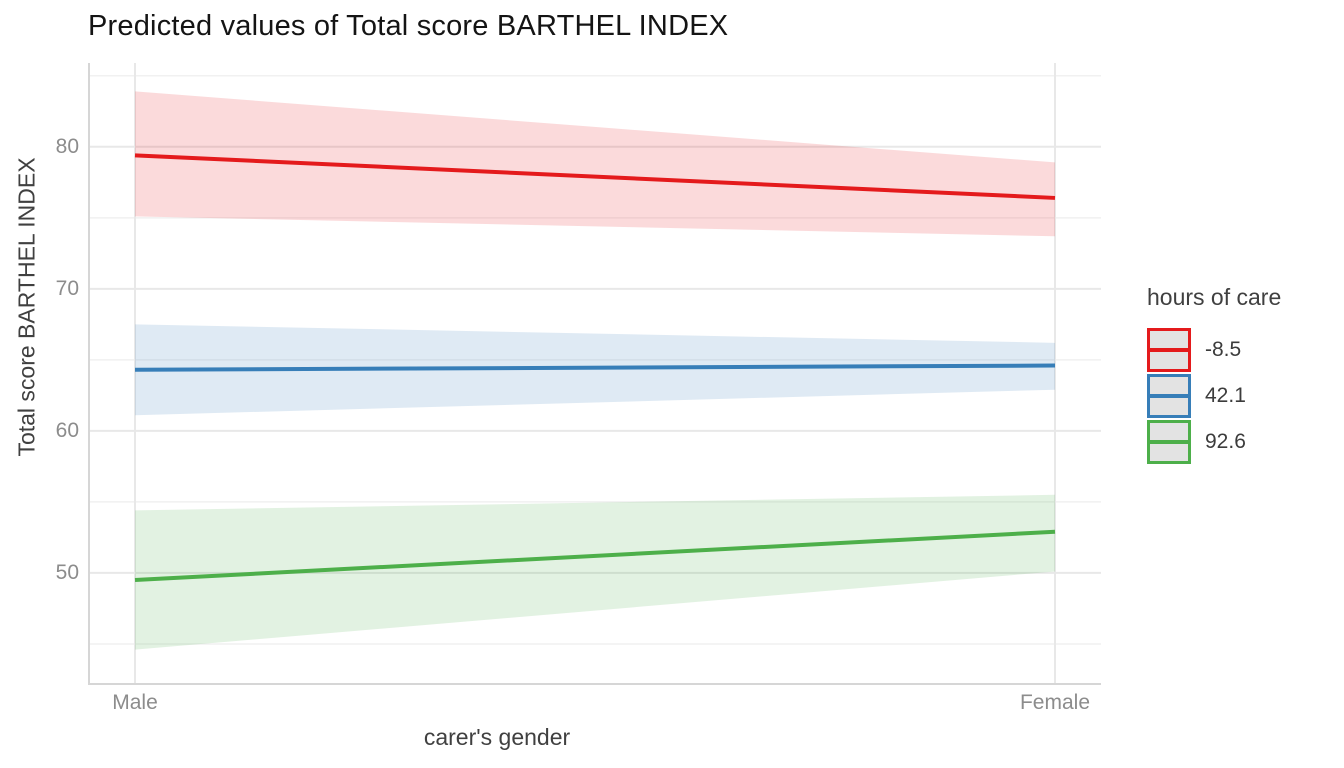 The image size is (1344, 768). I want to click on y-tick-label: 80, so click(67, 146).